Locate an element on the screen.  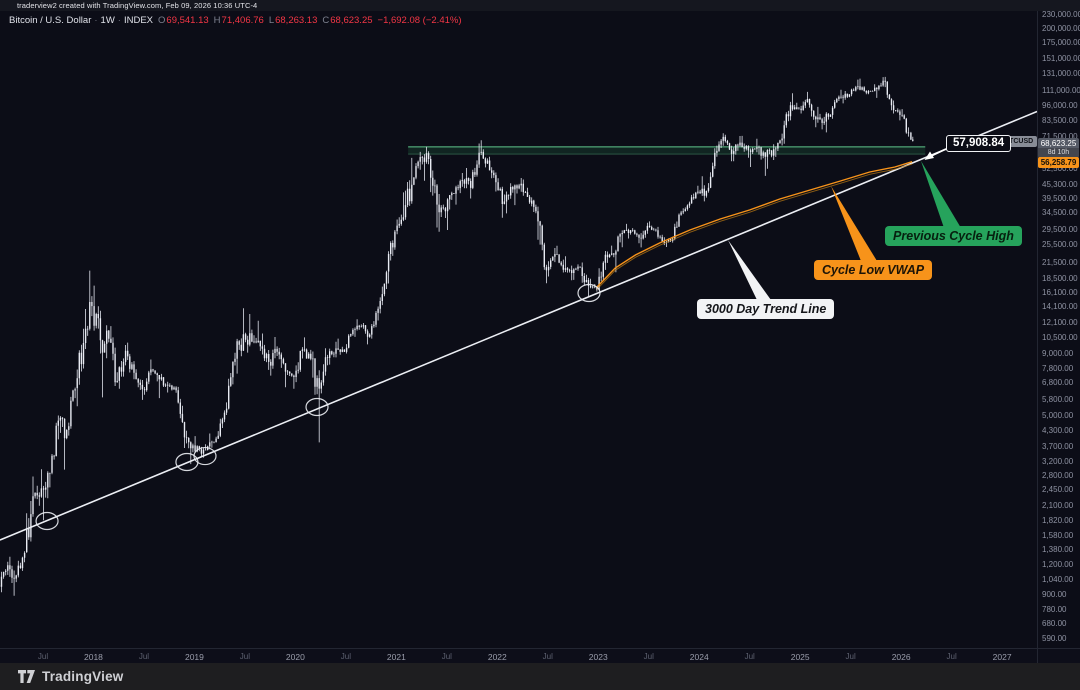
vwap-line is located at coordinates (754, 224).